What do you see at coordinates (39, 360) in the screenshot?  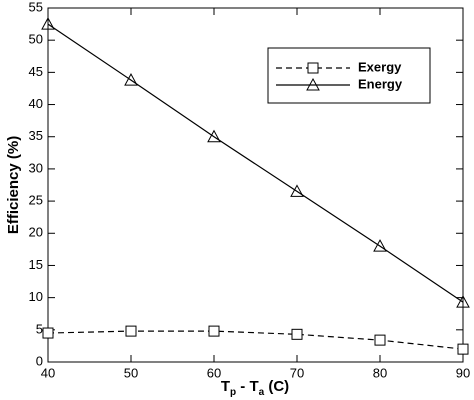 I see `y-tick-label: 0` at bounding box center [39, 360].